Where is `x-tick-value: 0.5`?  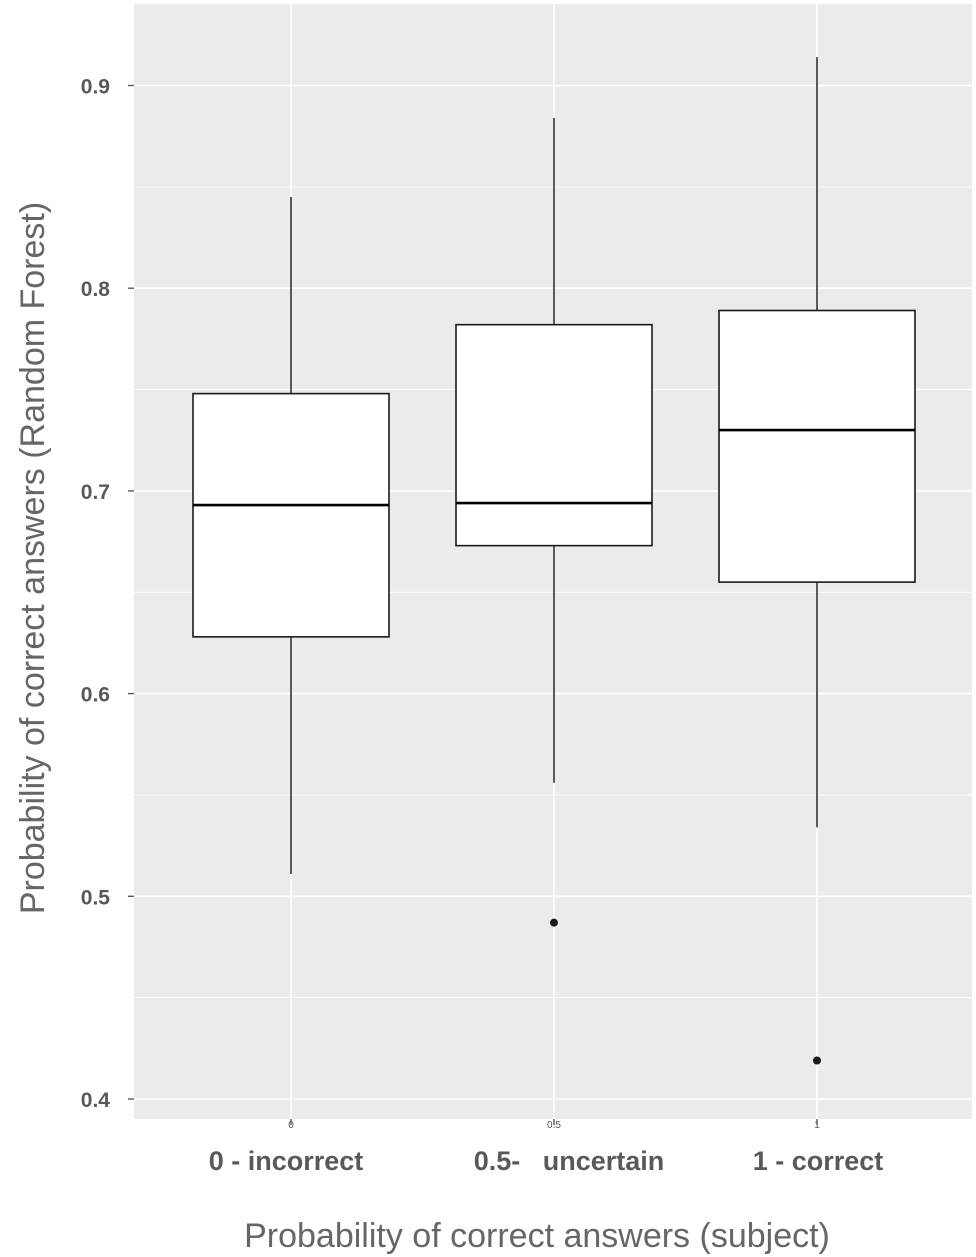 x-tick-value: 0.5 is located at coordinates (554, 1125).